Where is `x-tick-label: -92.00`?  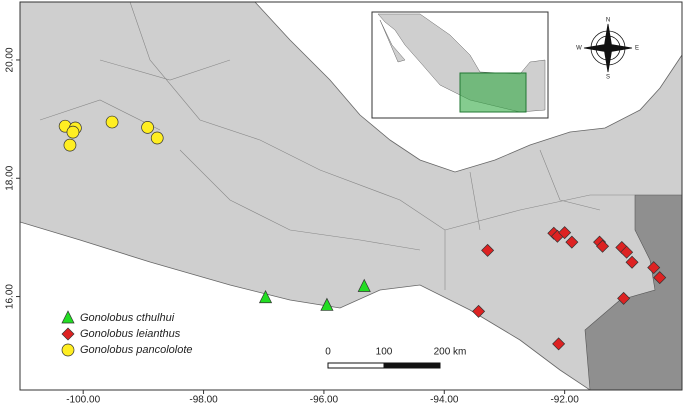 x-tick-label: -92.00 is located at coordinates (564, 400).